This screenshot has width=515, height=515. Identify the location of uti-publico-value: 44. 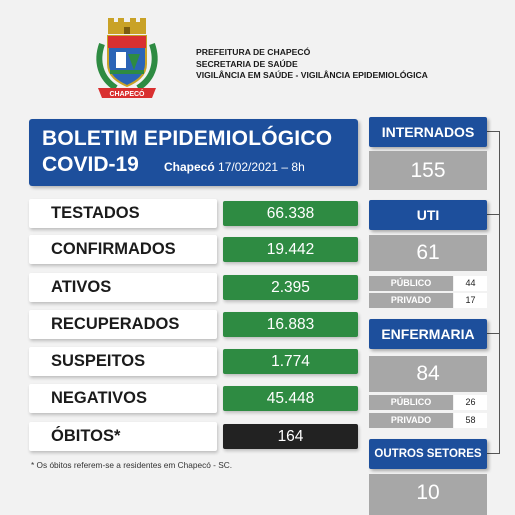
(470, 283).